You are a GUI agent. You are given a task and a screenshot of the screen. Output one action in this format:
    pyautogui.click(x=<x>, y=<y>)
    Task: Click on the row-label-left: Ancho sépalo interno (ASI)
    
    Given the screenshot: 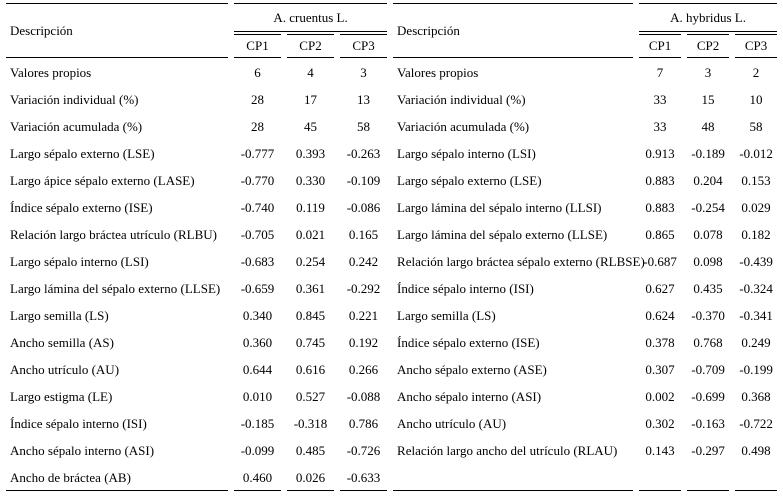 What is the action you would take?
    pyautogui.click(x=82, y=450)
    